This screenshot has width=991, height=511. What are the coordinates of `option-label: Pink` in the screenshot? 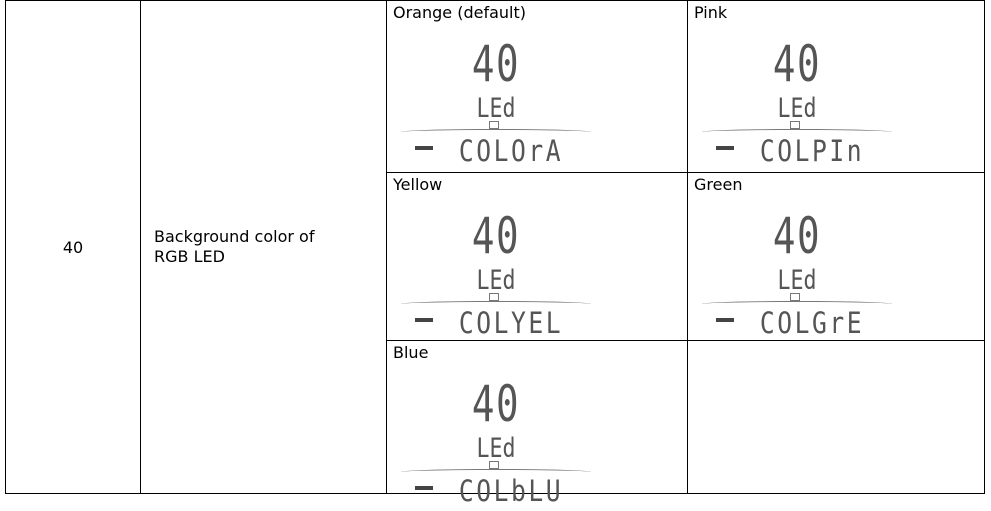 It's located at (711, 12).